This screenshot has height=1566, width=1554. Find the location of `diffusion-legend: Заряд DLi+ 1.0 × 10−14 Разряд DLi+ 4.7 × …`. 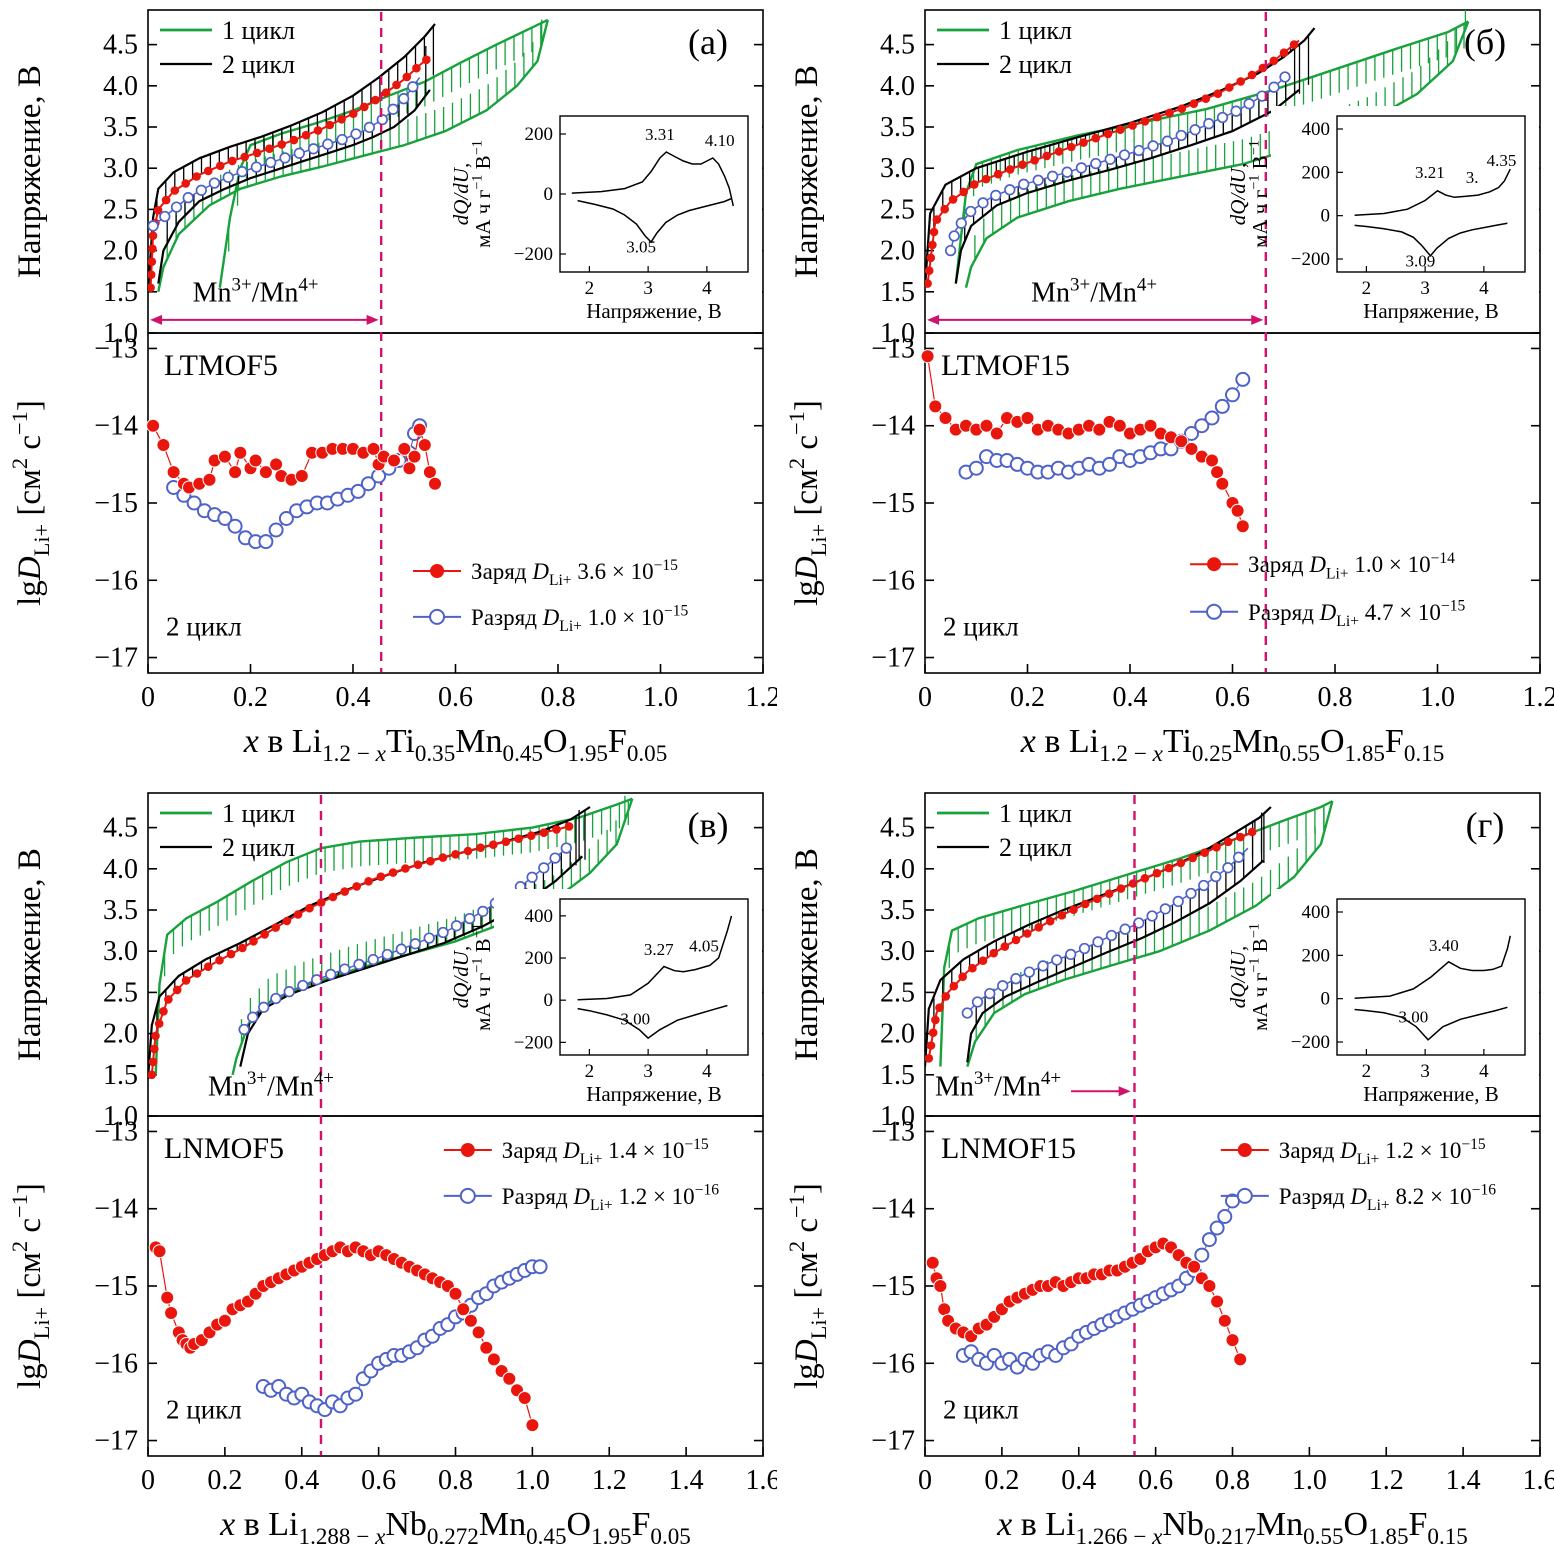

diffusion-legend: Заряд DLi+ 1.0 × 10−14 Разряд DLi+ 4.7 × … is located at coordinates (1328, 590).